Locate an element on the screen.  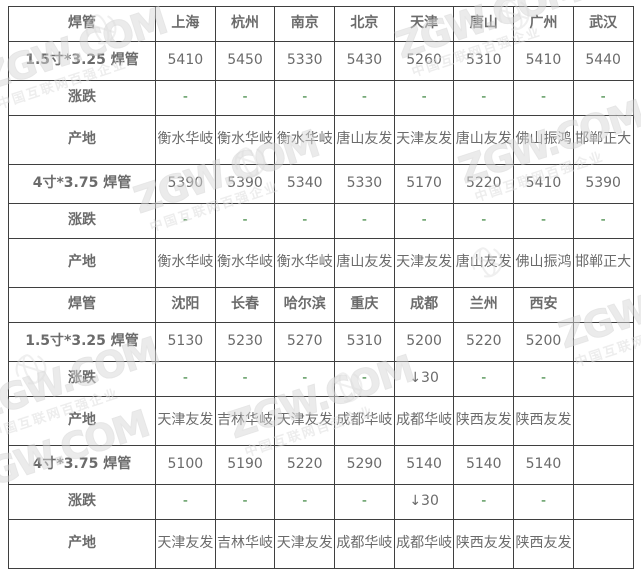
table-header-row: 焊管 上海 杭州 南京 北京 天津 唐山 广州 武汉 is located at coordinates (321, 24).